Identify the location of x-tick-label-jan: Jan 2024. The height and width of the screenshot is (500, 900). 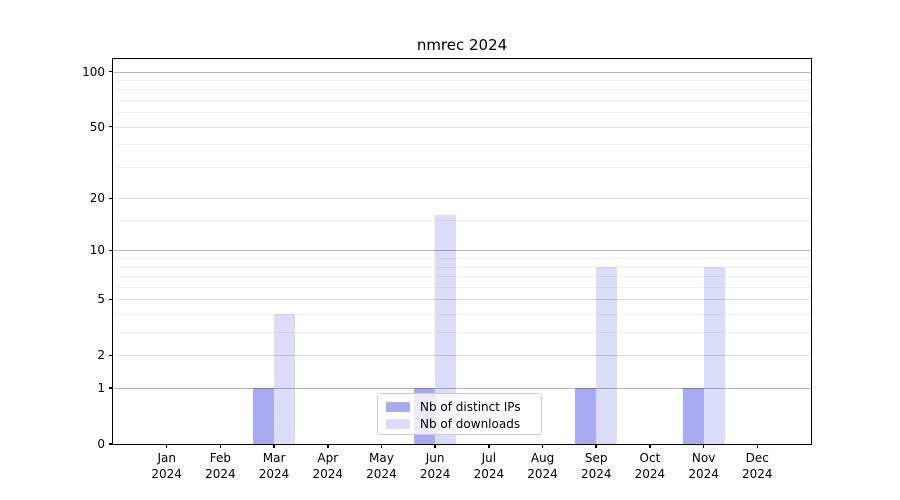
(166, 466).